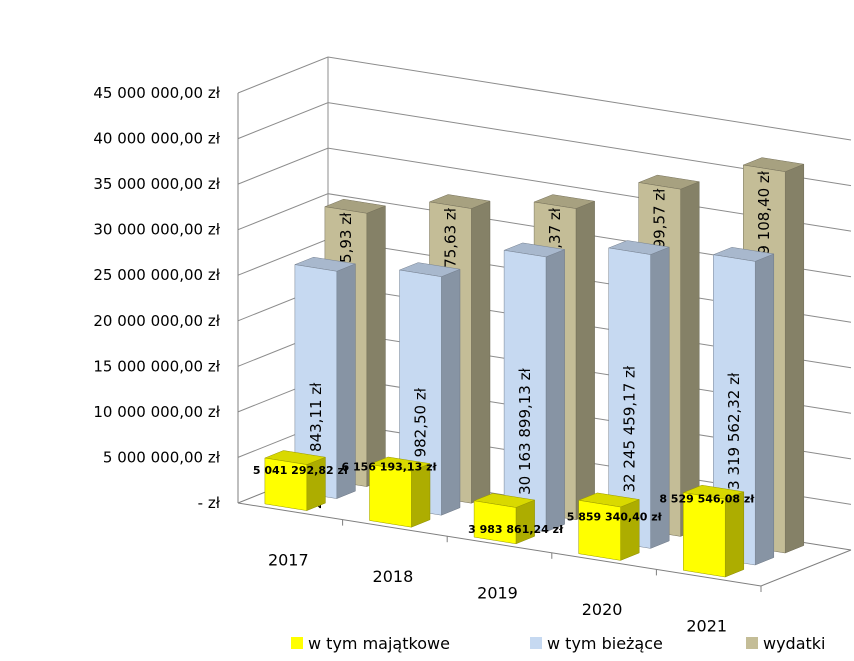 The image size is (854, 661). I want to click on x-tick-label: 2021, so click(706, 626).